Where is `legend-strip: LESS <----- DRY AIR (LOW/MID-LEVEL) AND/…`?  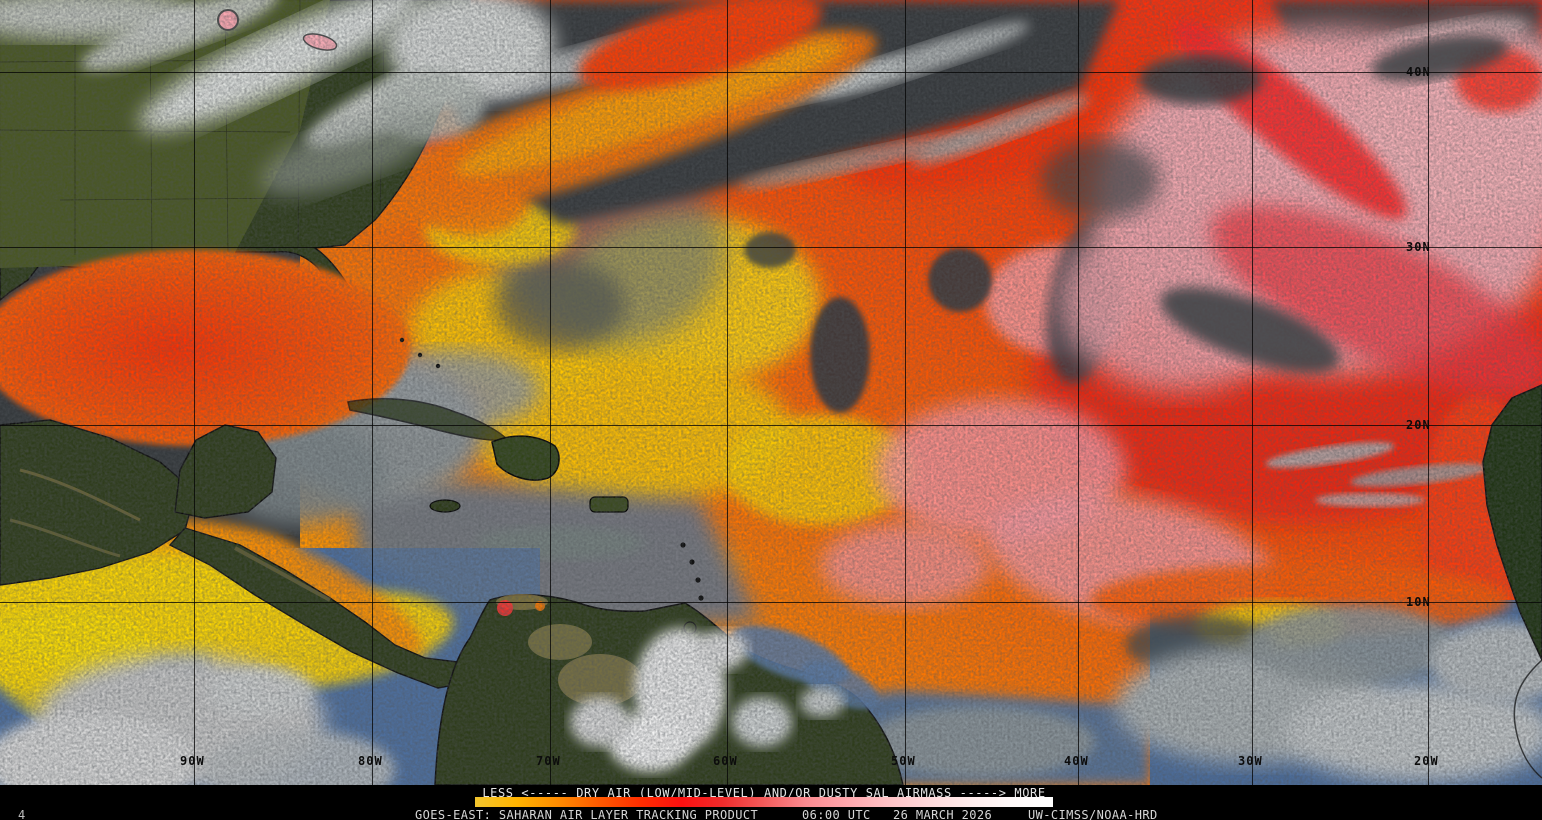
legend-strip: LESS <----- DRY AIR (LOW/MID-LEVEL) AND/… is located at coordinates (771, 802).